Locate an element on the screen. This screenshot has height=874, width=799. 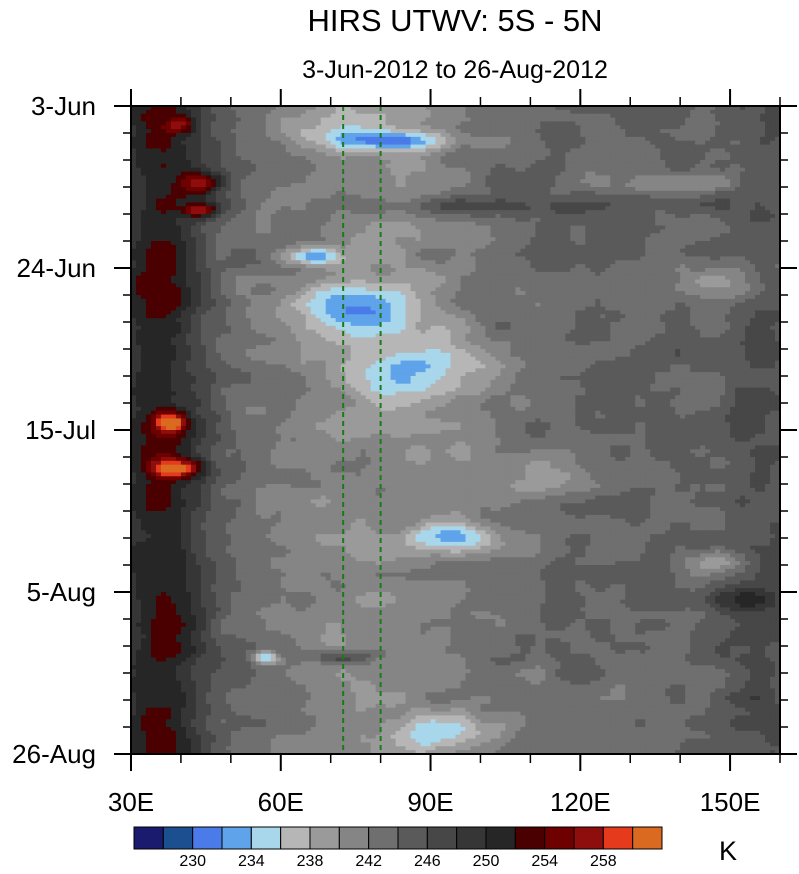
chart-subtitle: 3-Jun-2012 to 26-Aug-2012 is located at coordinates (455, 70).